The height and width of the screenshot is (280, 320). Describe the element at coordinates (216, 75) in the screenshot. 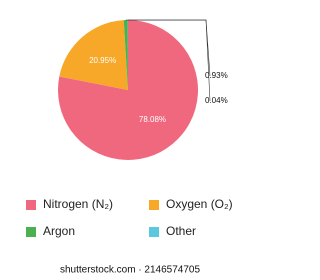

I see `slice-label: 0.93%` at that location.